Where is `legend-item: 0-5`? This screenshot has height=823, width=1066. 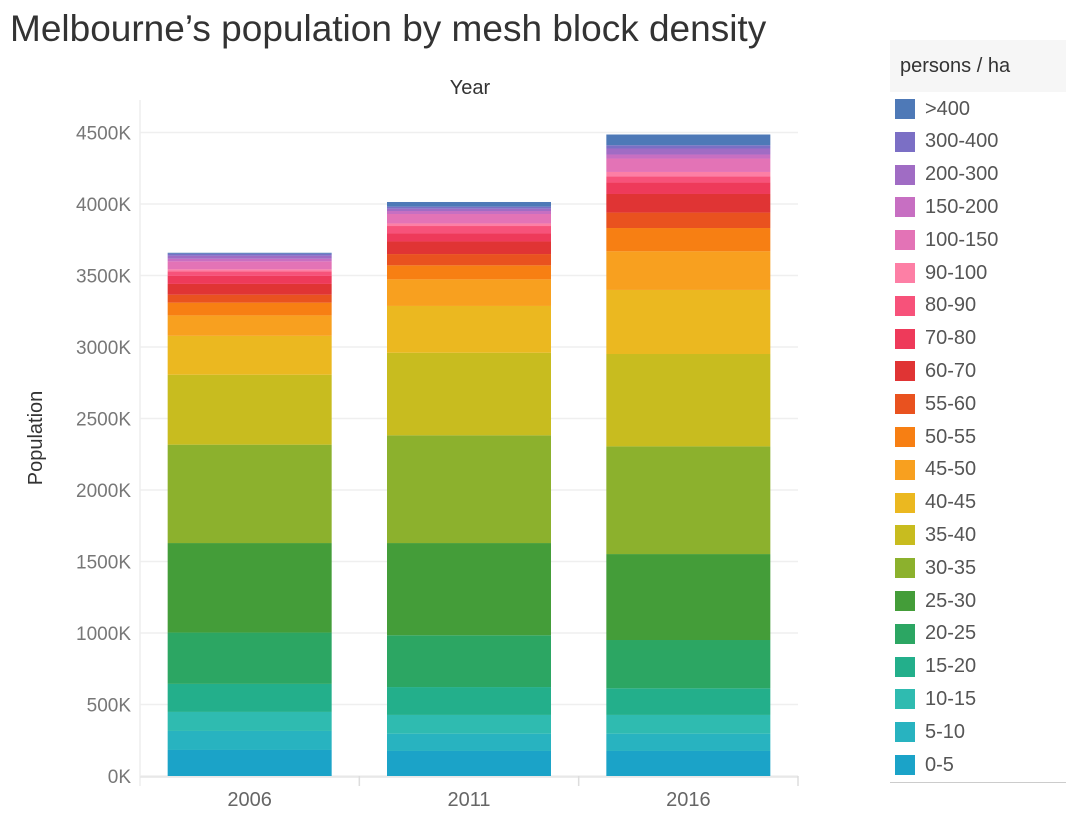
legend-item: 0-5 is located at coordinates (924, 765).